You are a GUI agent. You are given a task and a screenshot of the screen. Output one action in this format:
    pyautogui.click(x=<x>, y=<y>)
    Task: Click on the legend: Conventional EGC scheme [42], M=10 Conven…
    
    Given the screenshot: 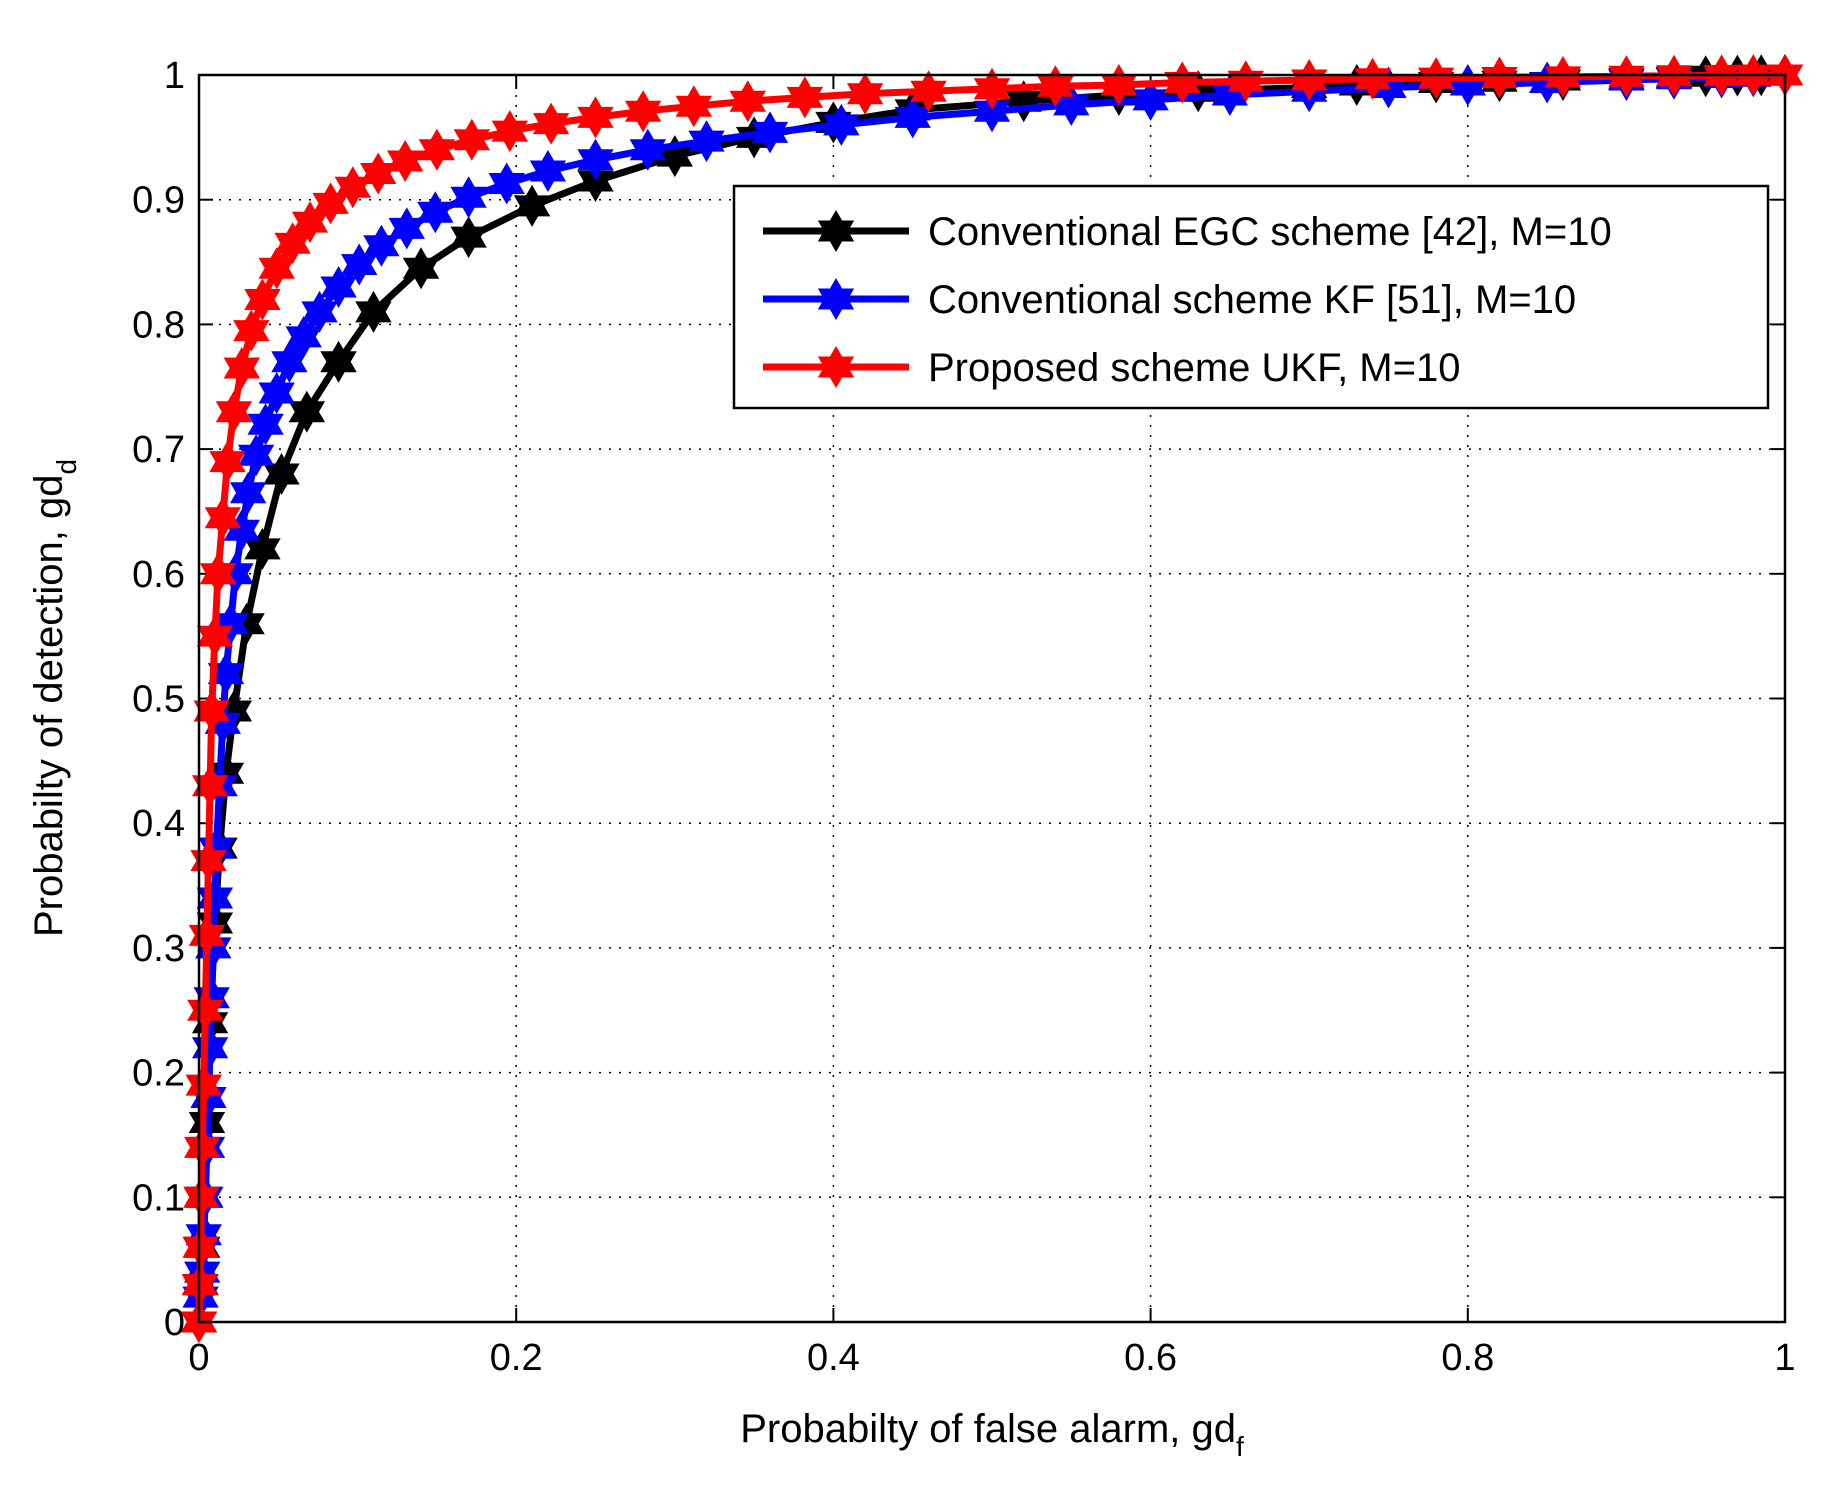 What is the action you would take?
    pyautogui.click(x=1251, y=297)
    